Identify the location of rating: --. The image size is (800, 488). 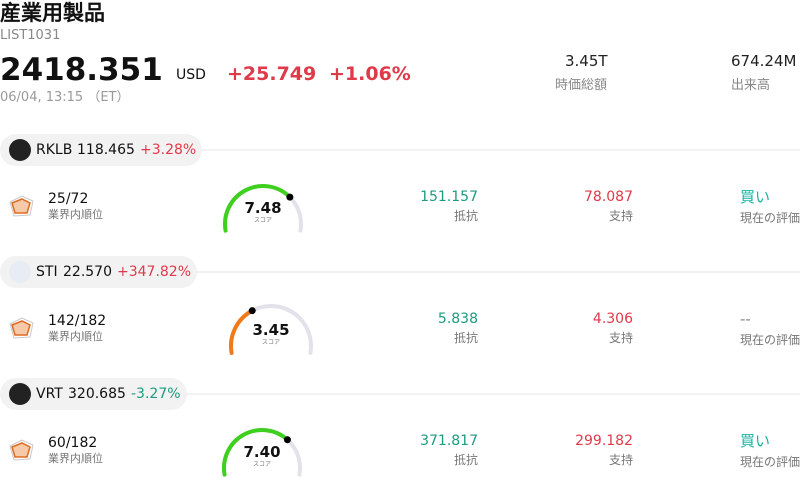
(745, 319).